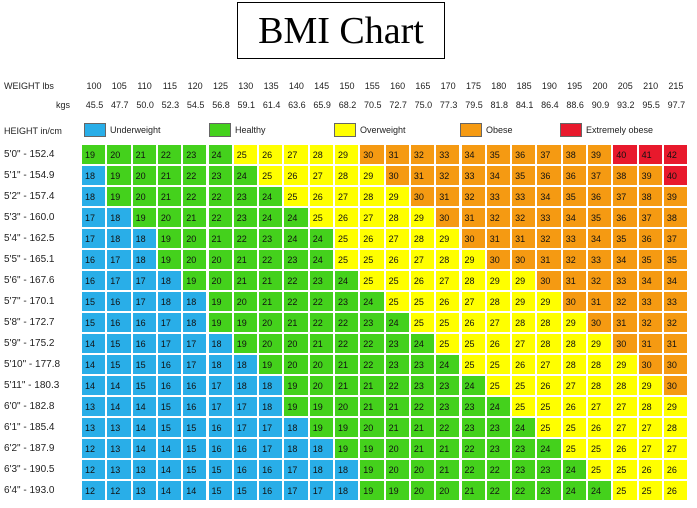  What do you see at coordinates (525, 176) in the screenshot?
I see `bmi-cell: 35` at bounding box center [525, 176].